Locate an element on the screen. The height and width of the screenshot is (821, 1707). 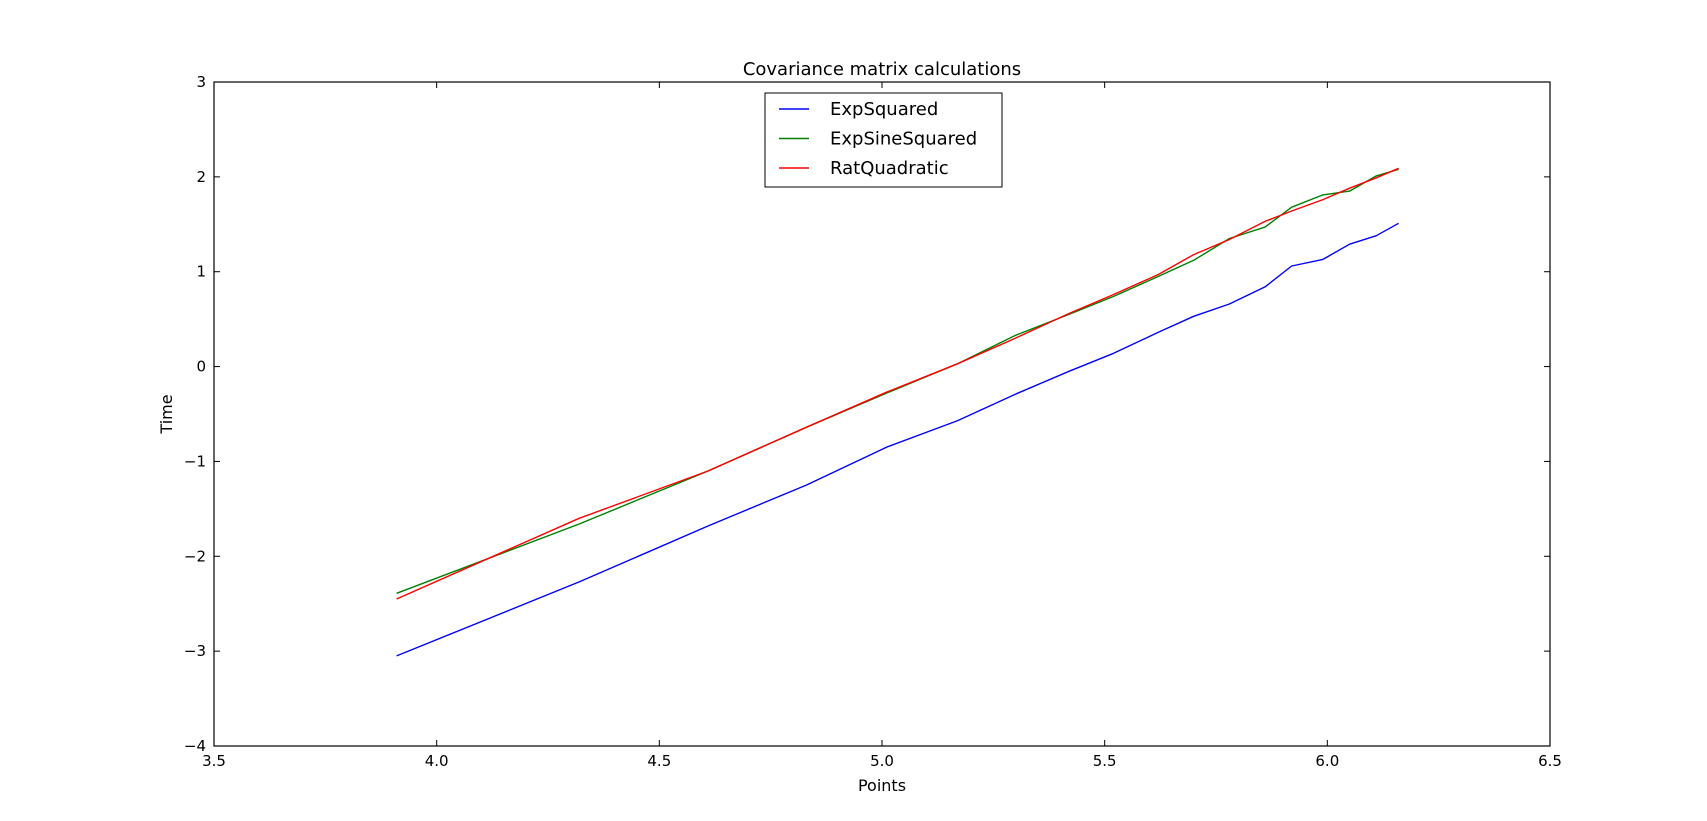
y-tick-label: −1 is located at coordinates (195, 461).